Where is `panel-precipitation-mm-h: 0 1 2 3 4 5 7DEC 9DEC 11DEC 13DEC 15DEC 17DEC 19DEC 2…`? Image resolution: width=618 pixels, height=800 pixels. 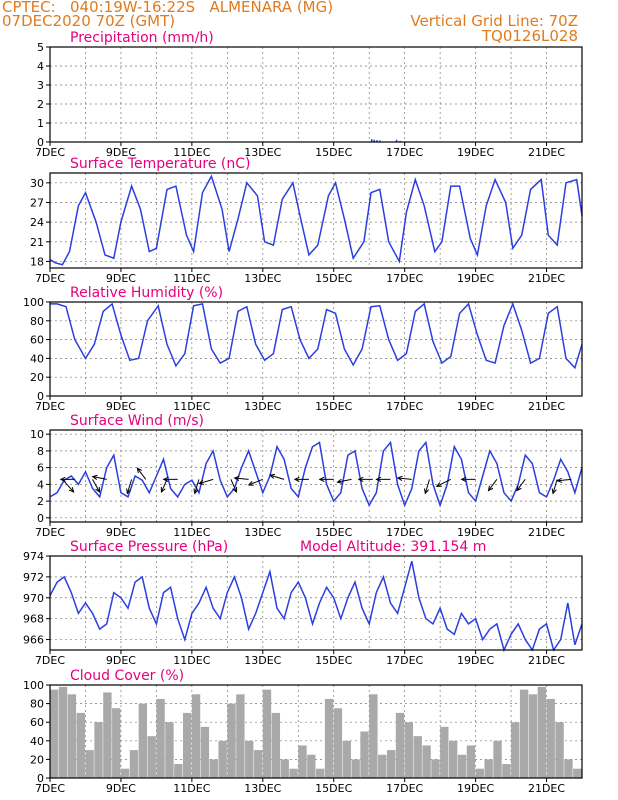
panel-precipitation-mm-h: 0 1 2 3 4 5 7DEC 9DEC 11DEC 13DEC 15DEC 17DEC 19DEC 2… is located at coordinates (309, 94).